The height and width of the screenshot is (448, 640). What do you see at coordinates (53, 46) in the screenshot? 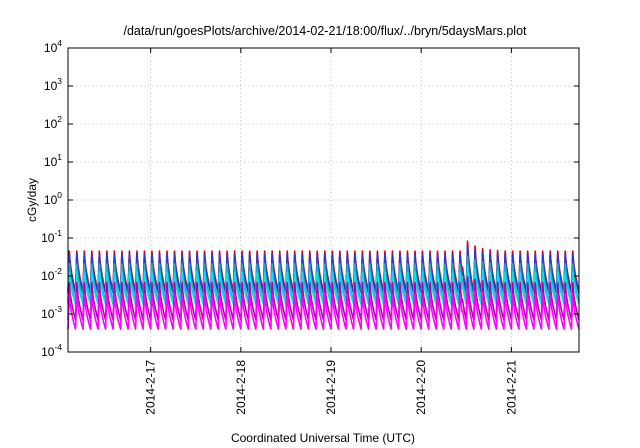
I see `y-tick-label: 10⁴` at bounding box center [53, 46].